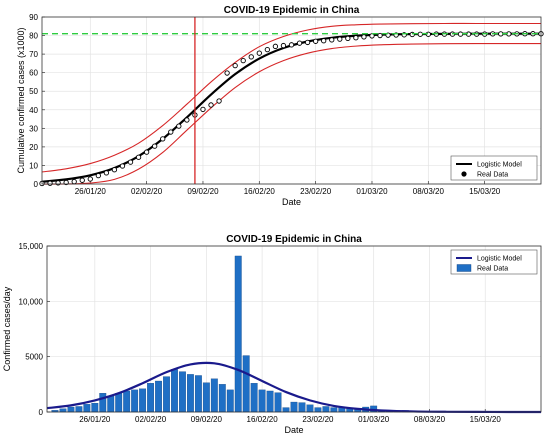  What do you see at coordinates (31, 301) in the screenshot?
I see `y-tick-label: 10,000` at bounding box center [31, 301].